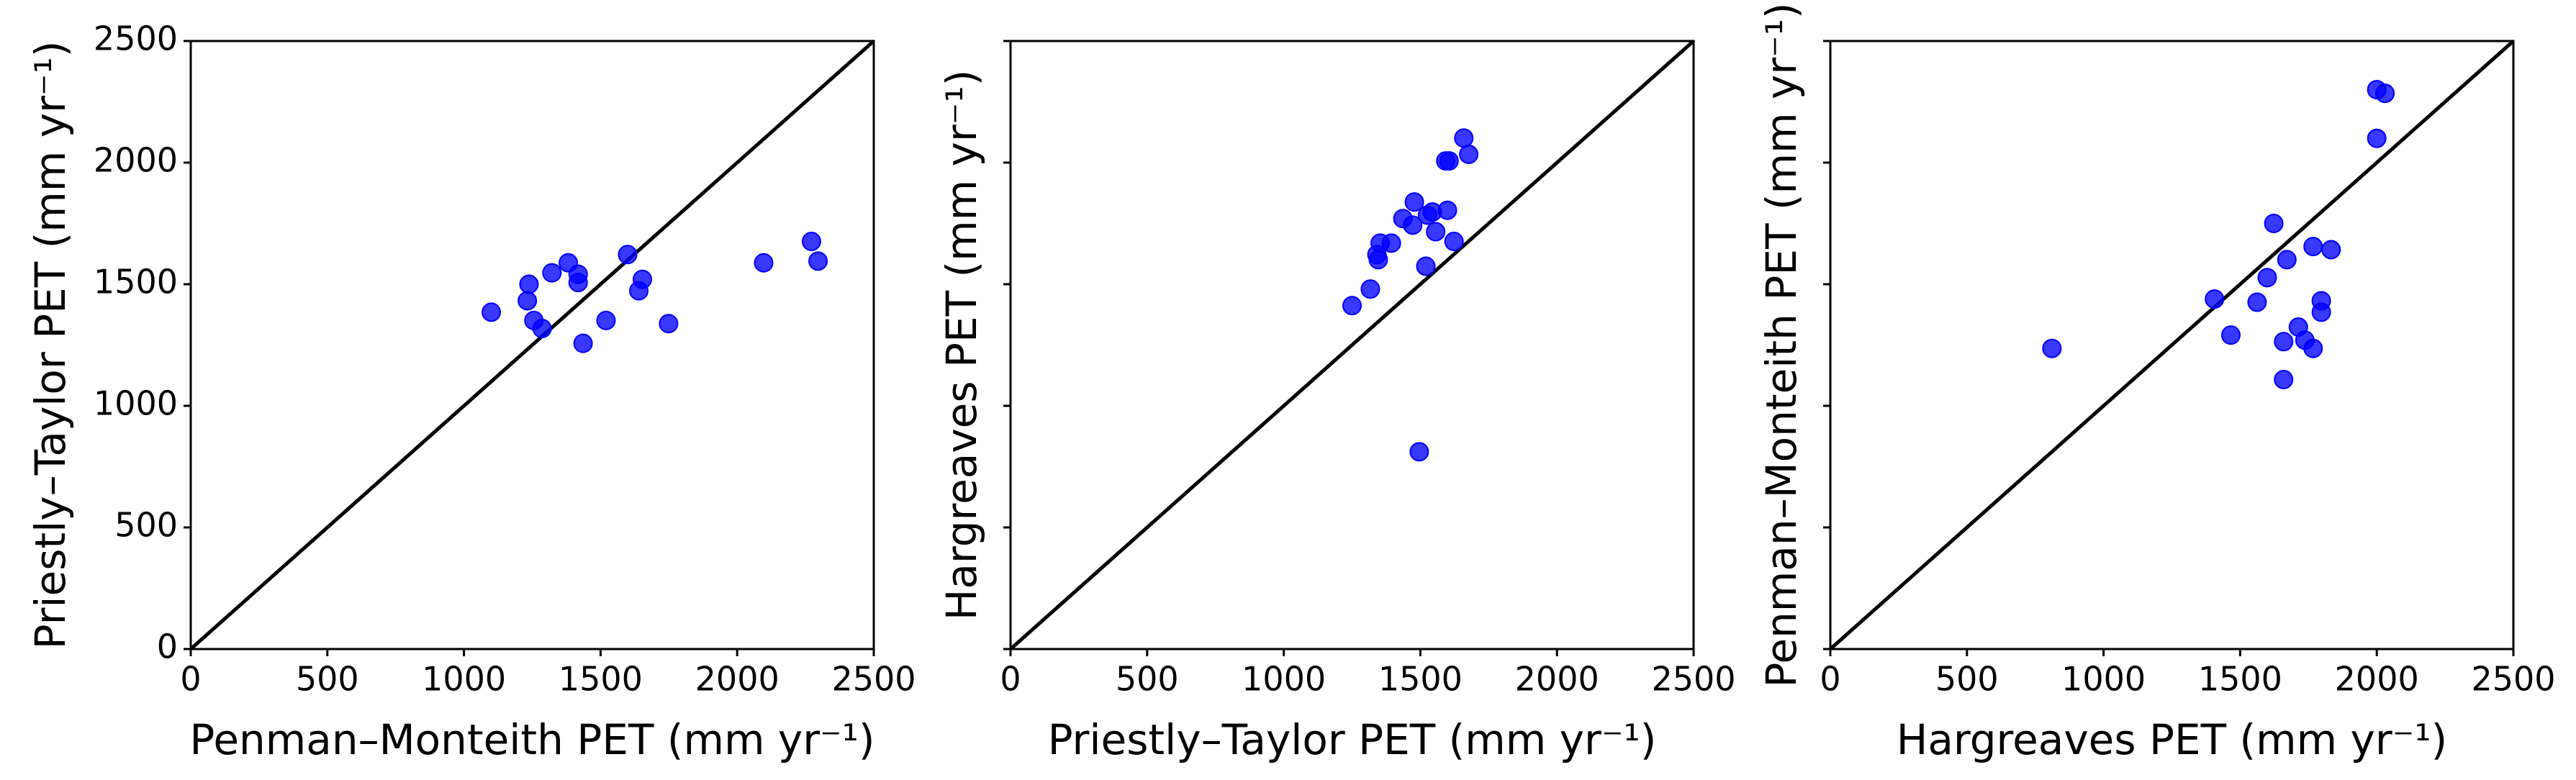  I want to click on y-tick-label: 1000, so click(136, 403).